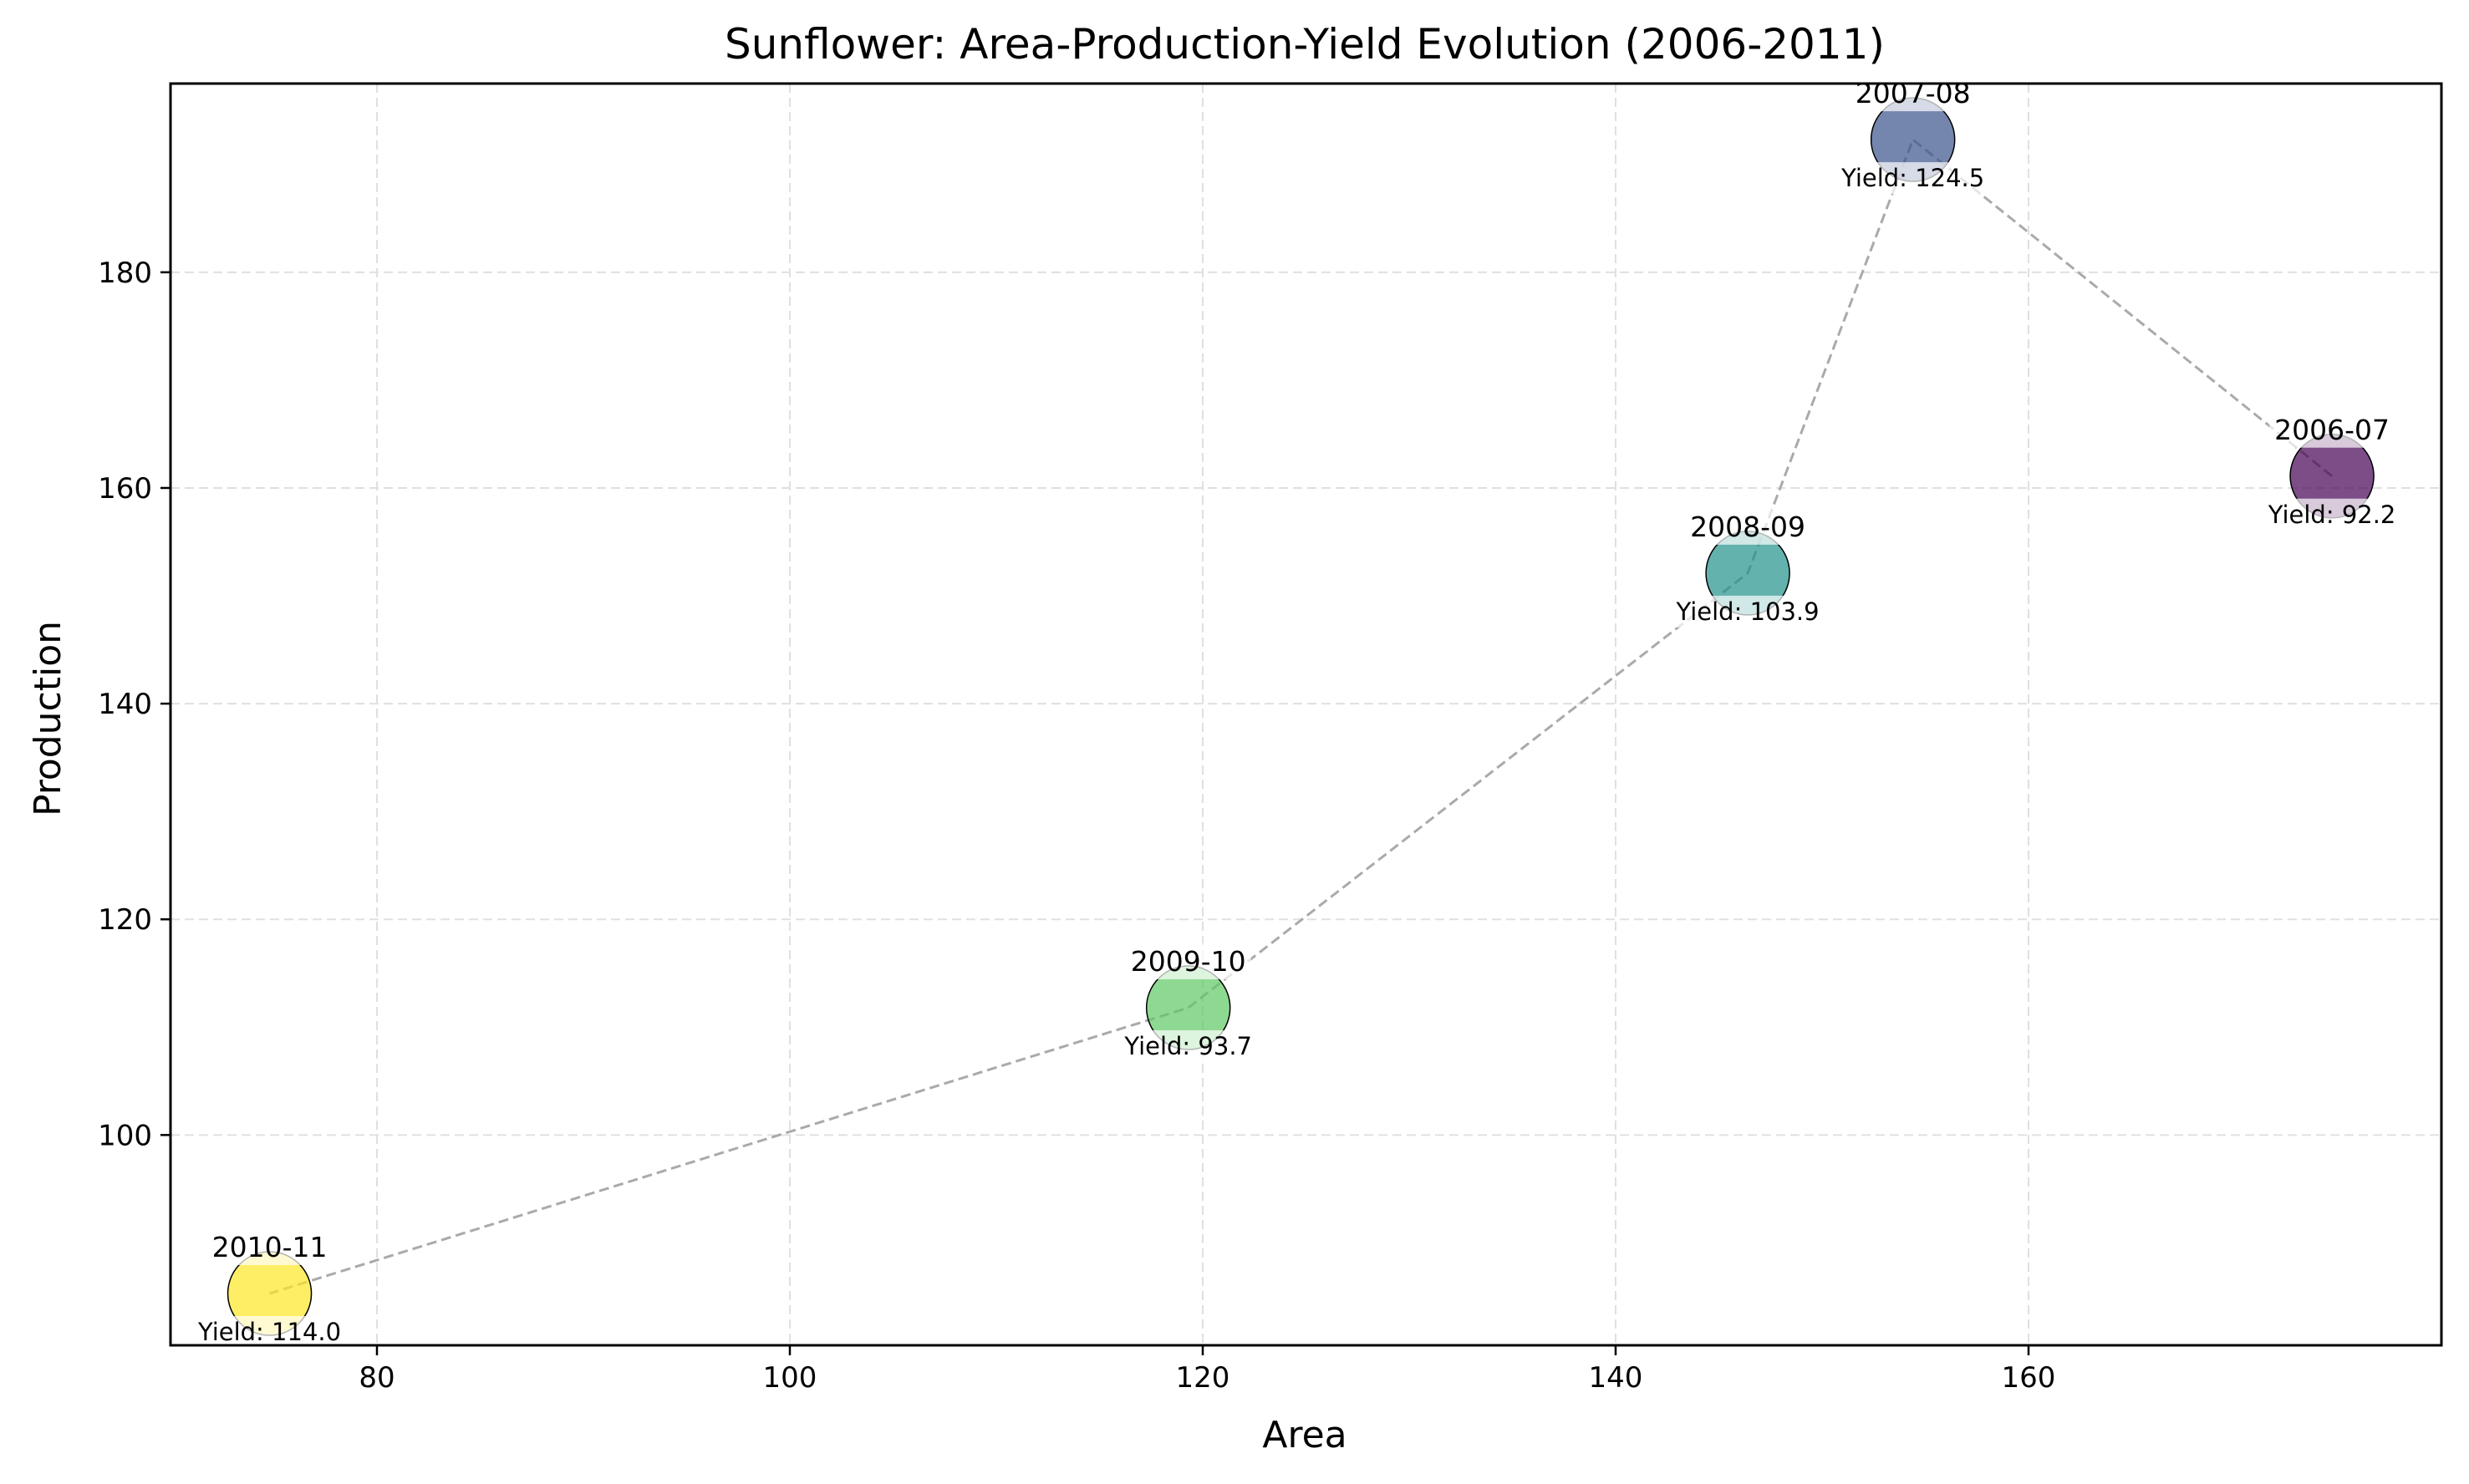 This screenshot has height=1484, width=2469. What do you see at coordinates (790, 1378) in the screenshot?
I see `x-tick-label: 100` at bounding box center [790, 1378].